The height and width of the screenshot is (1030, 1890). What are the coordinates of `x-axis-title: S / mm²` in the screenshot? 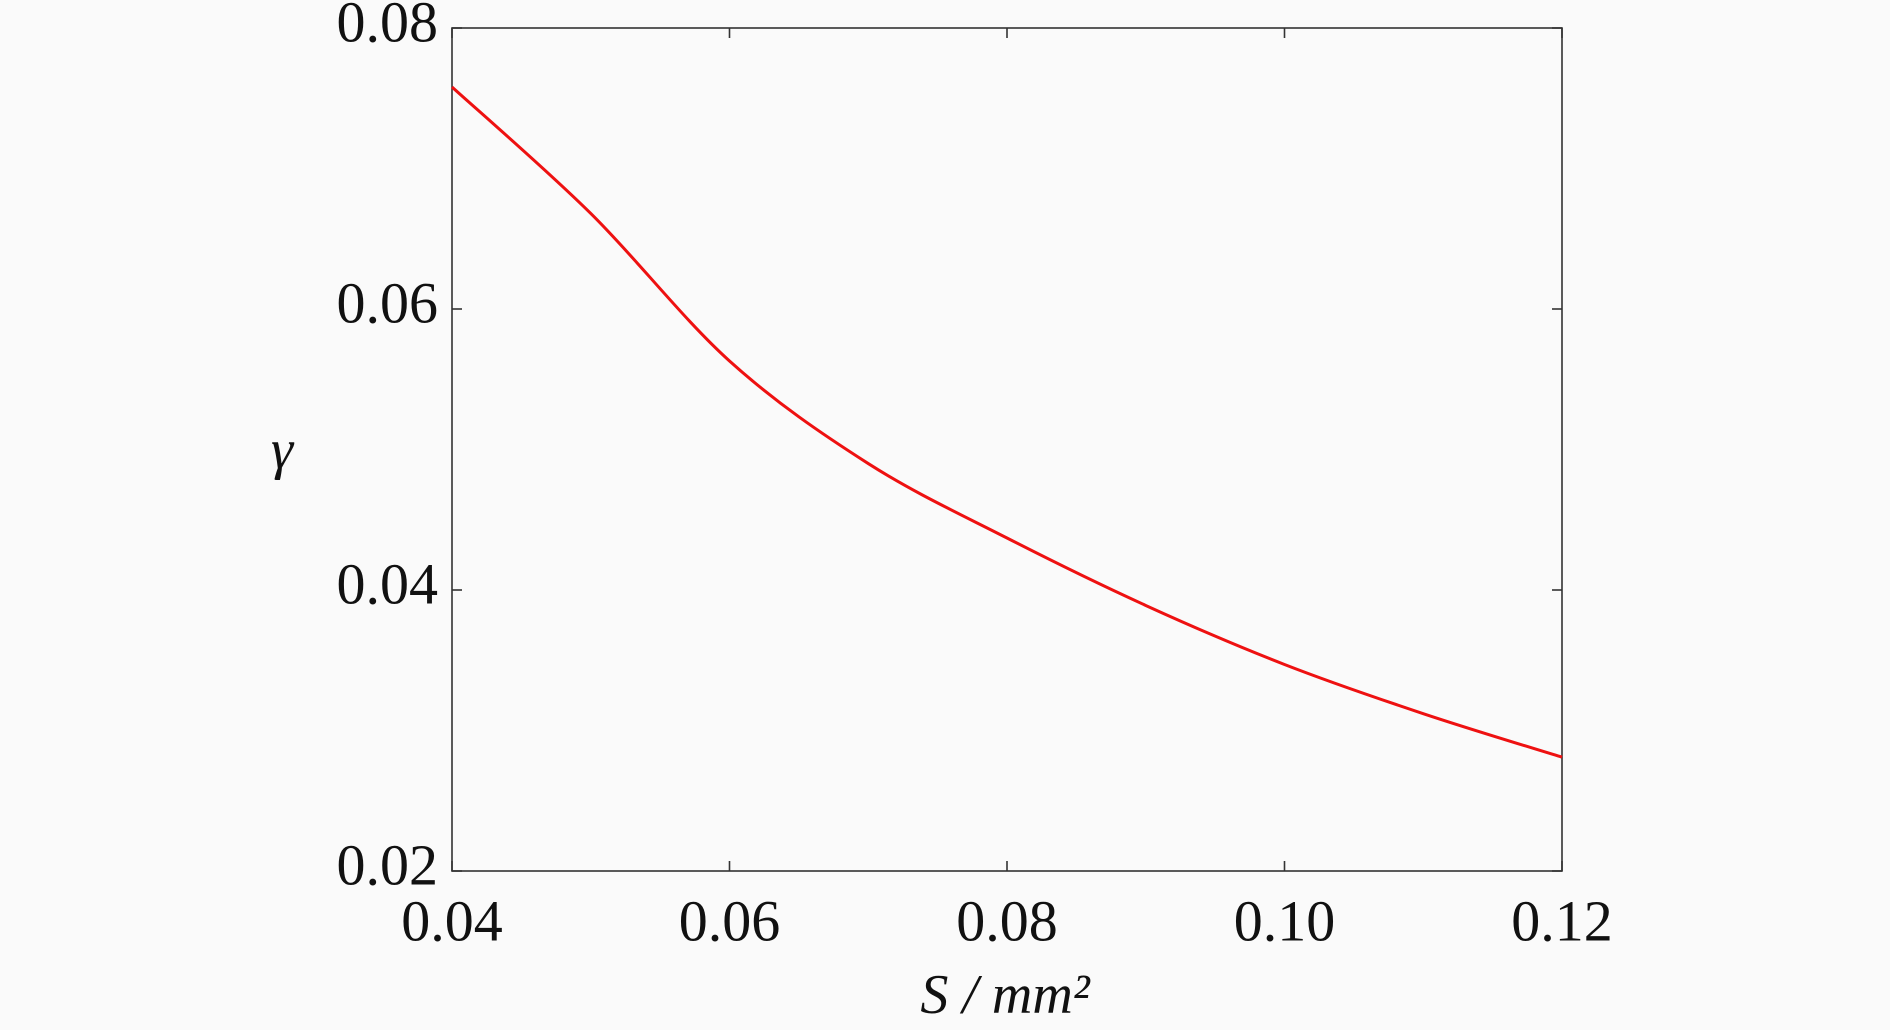 It's located at (1005, 995).